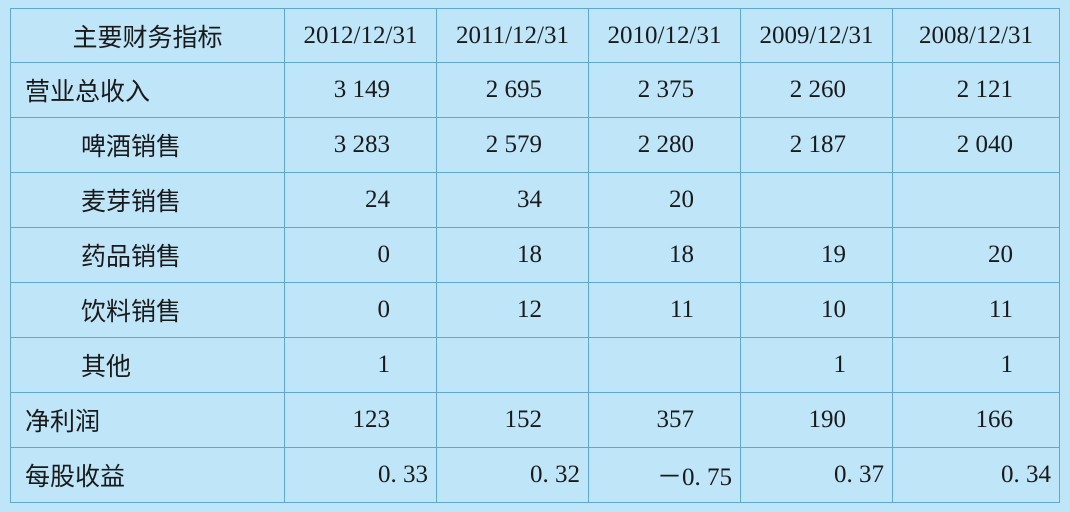  I want to click on value-cell: 0. 33, so click(361, 475).